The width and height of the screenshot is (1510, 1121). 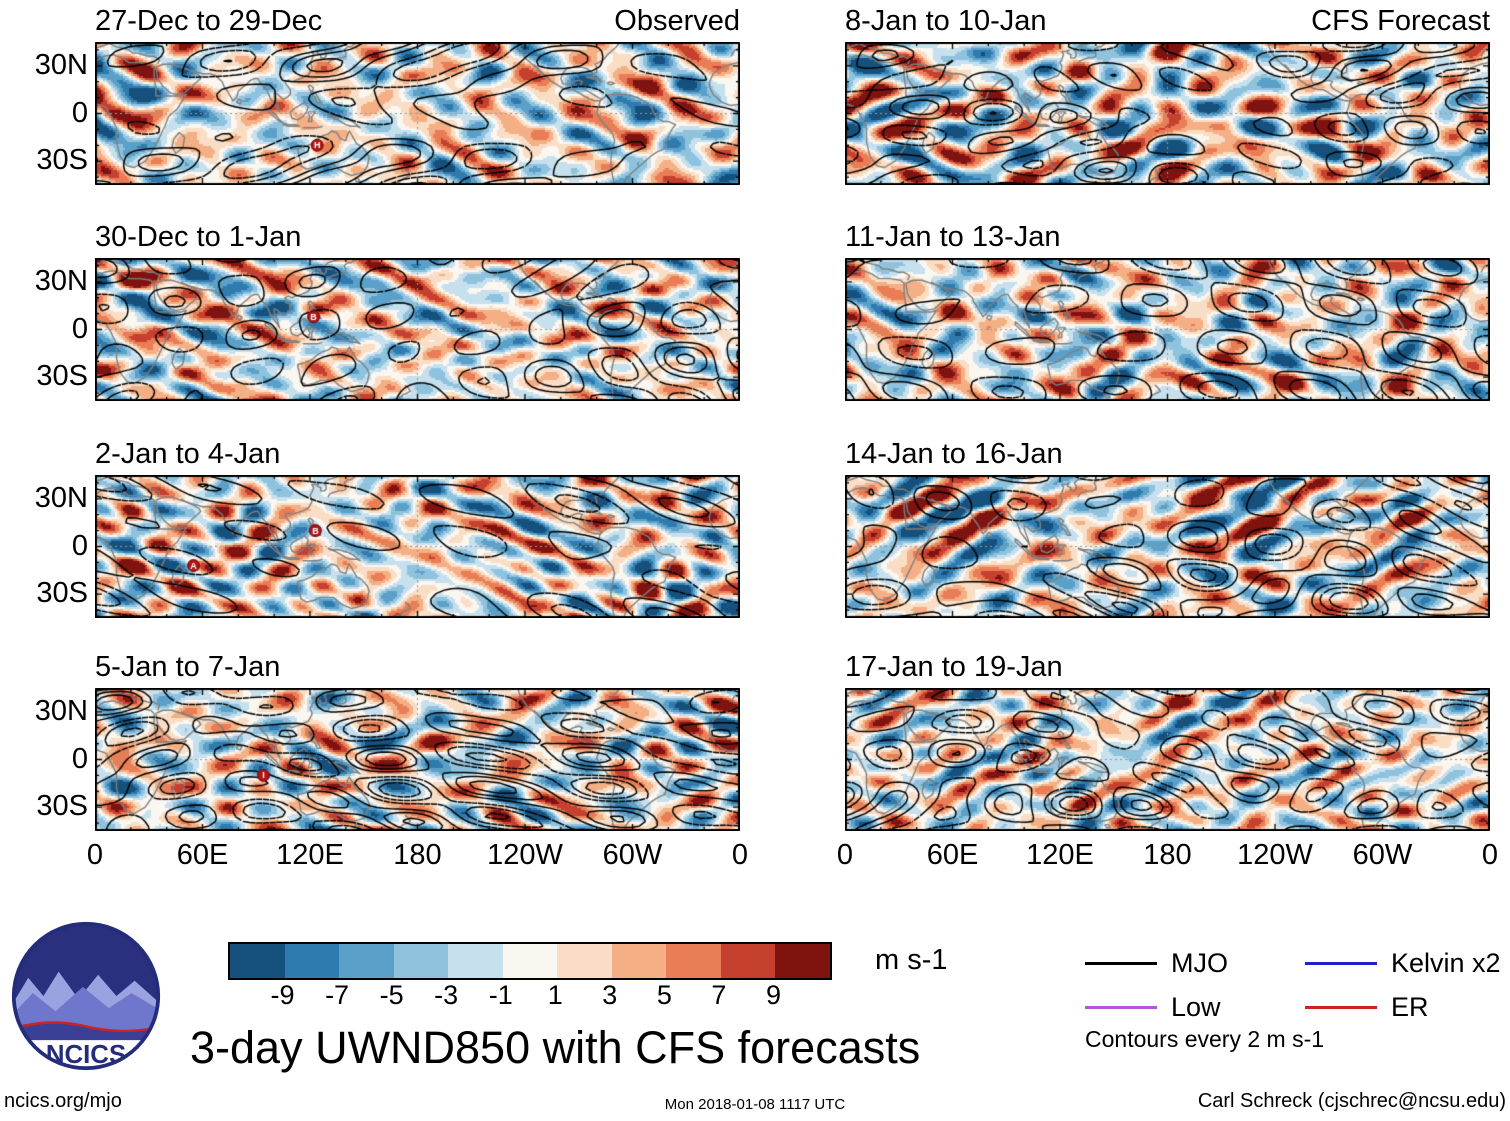 I want to click on logo-red-line, so click(x=86, y=1027).